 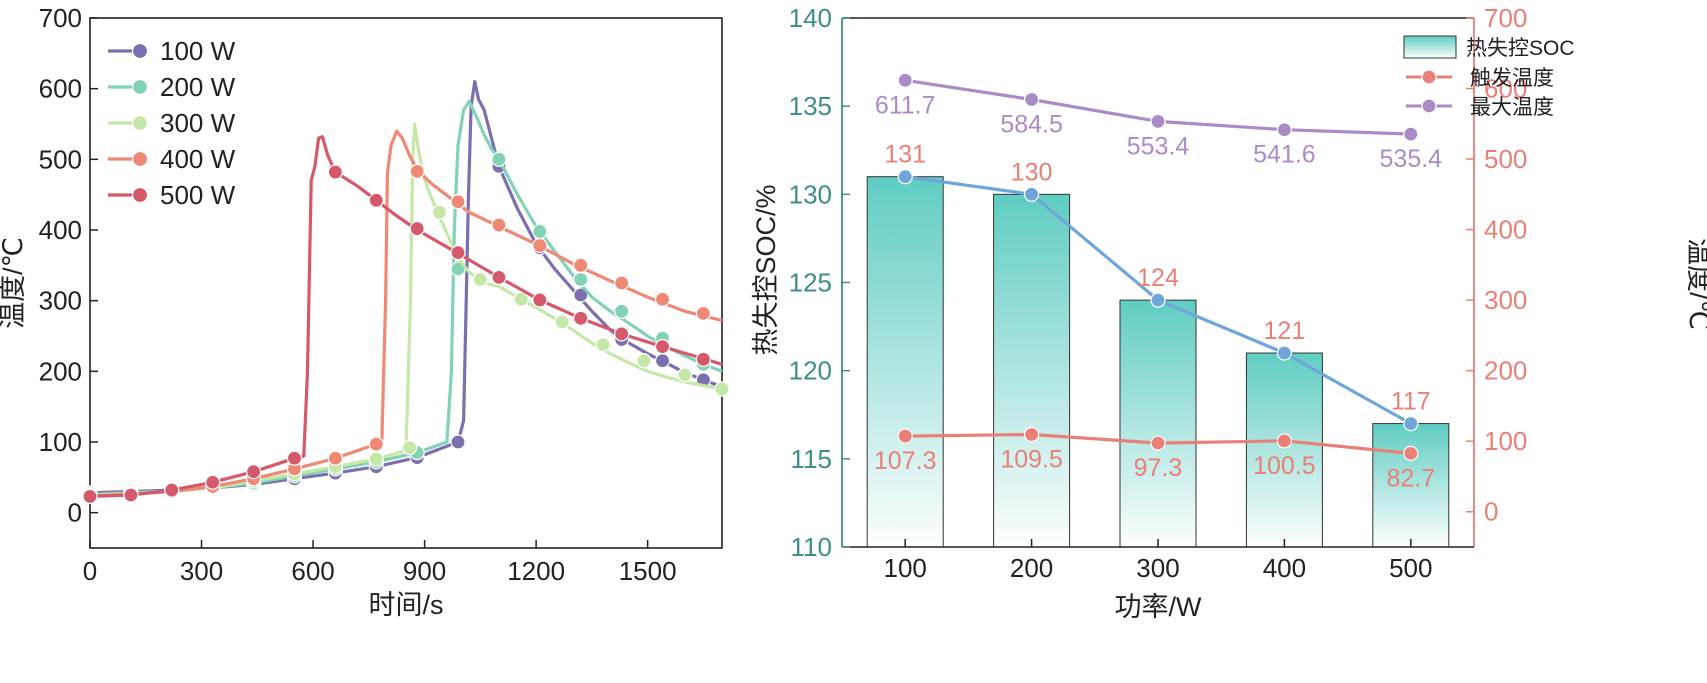 What do you see at coordinates (1031, 568) in the screenshot?
I see `x-tick-label: 200` at bounding box center [1031, 568].